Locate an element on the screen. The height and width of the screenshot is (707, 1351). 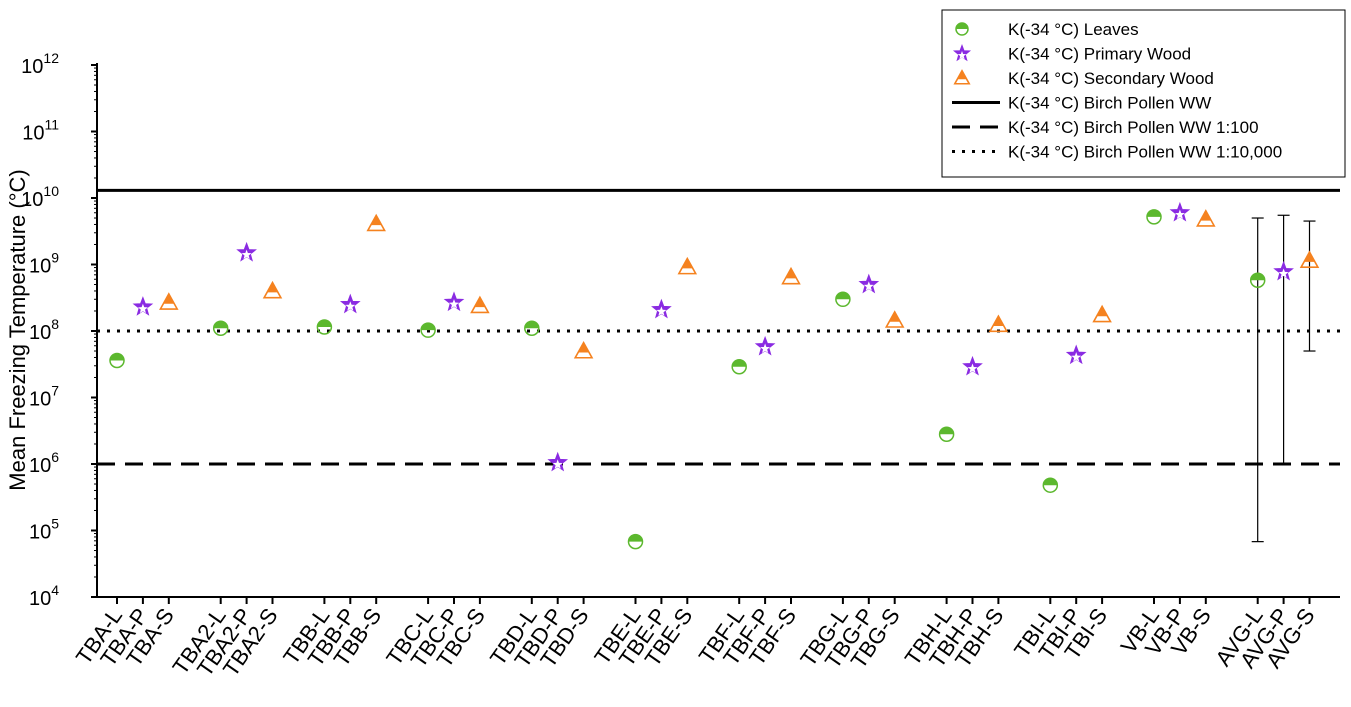
legend-entry: K(-34 °C) Birch Pollen WW 1:100 is located at coordinates (1105, 127).